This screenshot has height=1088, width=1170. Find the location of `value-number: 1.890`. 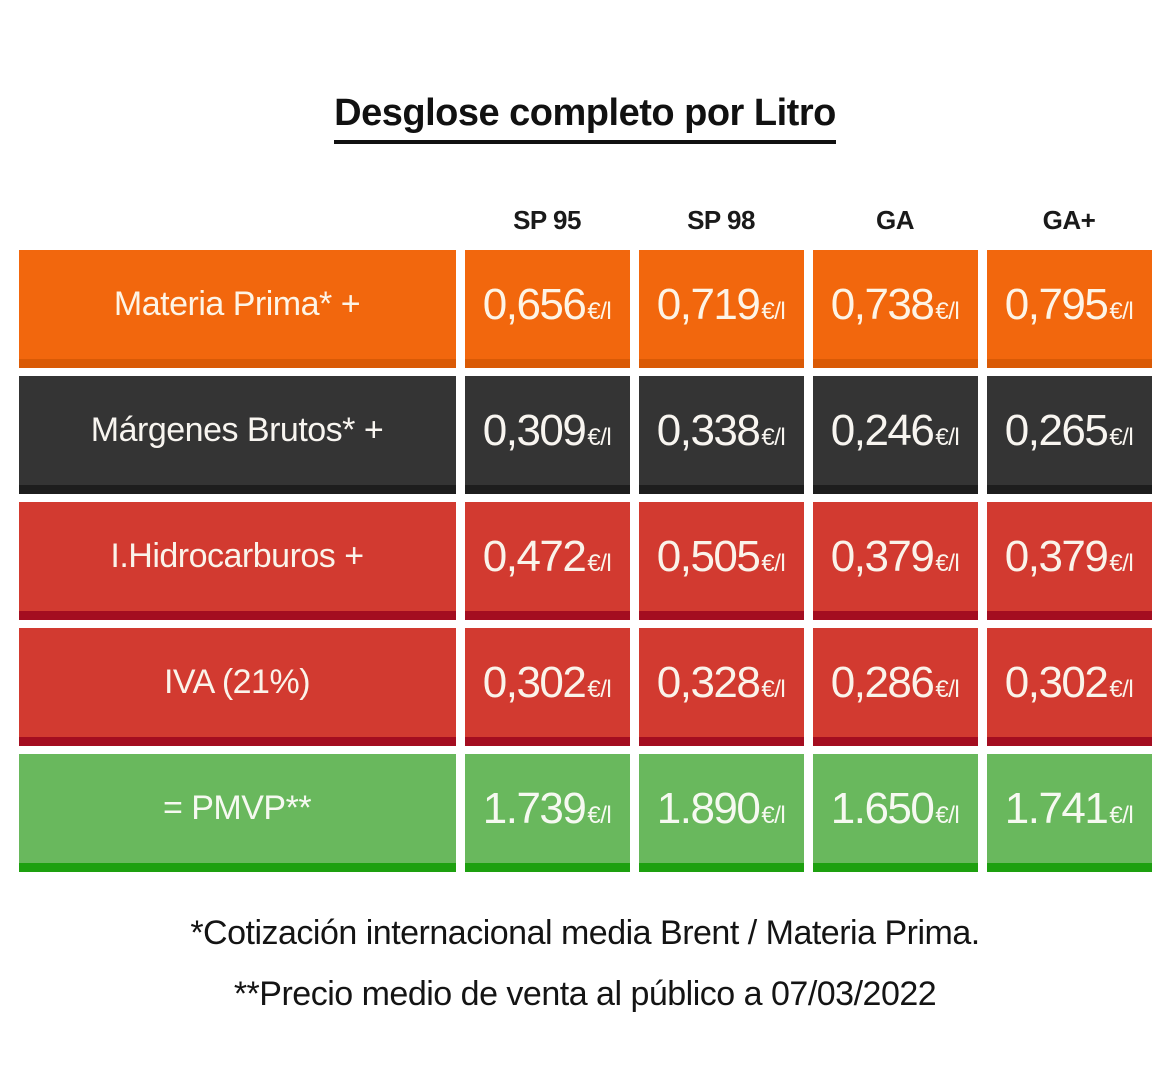

value-number: 1.890 is located at coordinates (708, 808).